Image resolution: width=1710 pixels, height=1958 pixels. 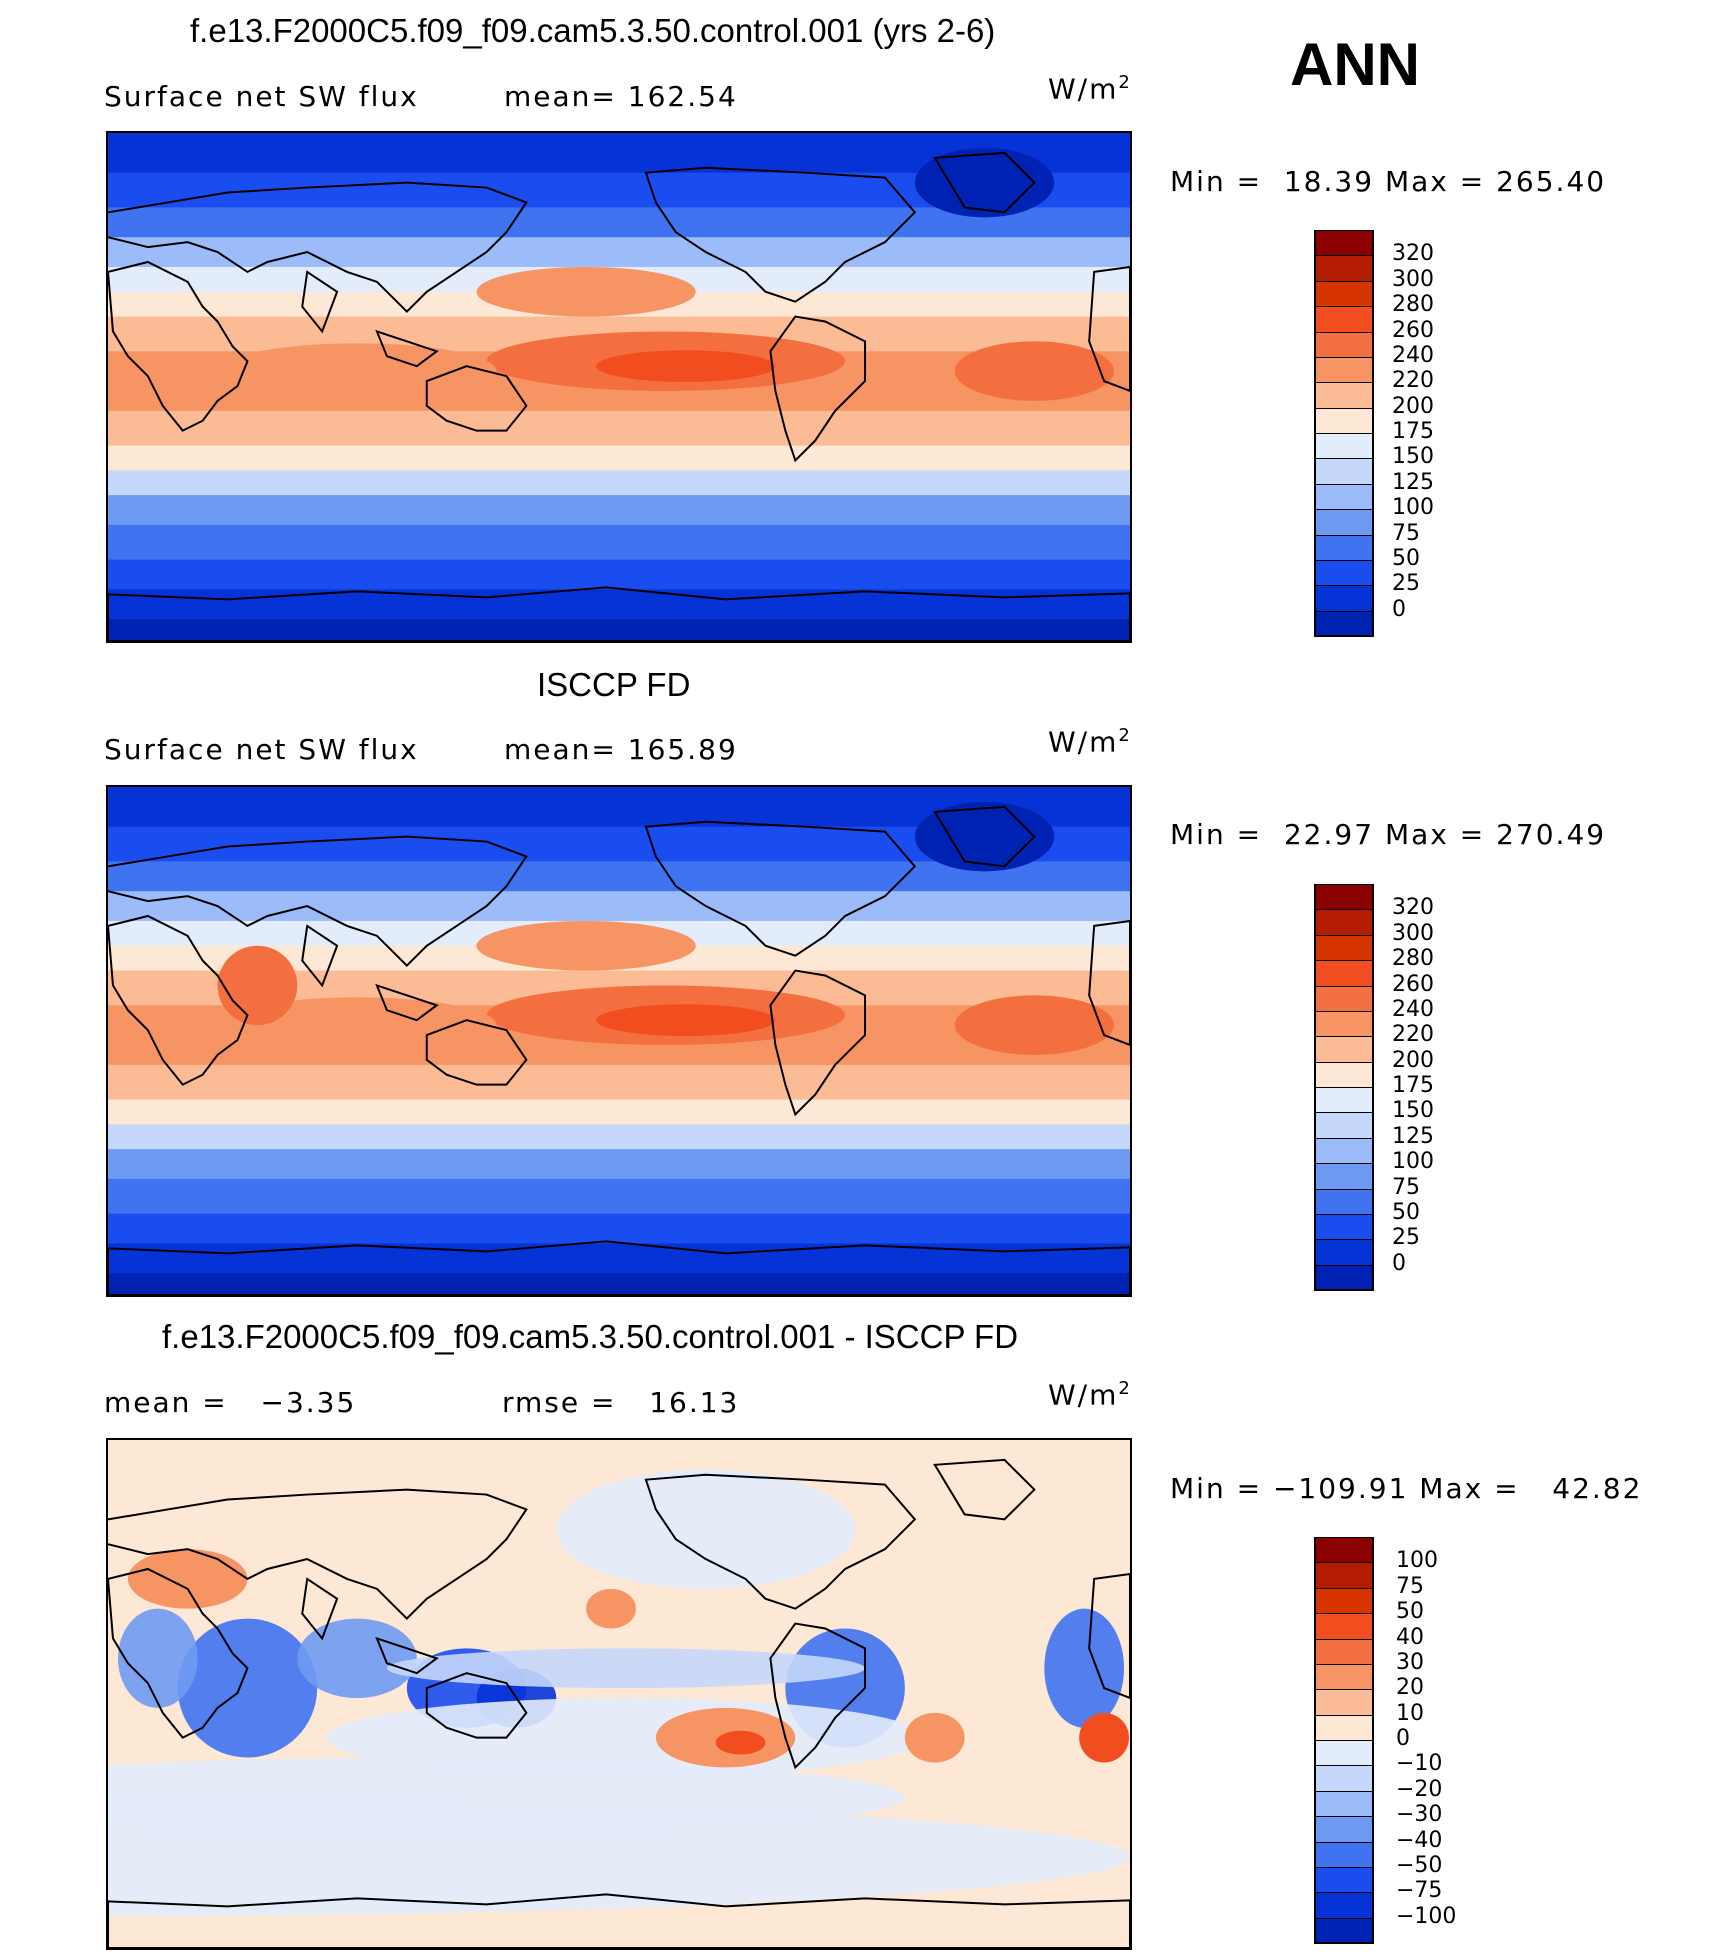 What do you see at coordinates (1426, 1916) in the screenshot?
I see `colorbar-tick-label: −100` at bounding box center [1426, 1916].